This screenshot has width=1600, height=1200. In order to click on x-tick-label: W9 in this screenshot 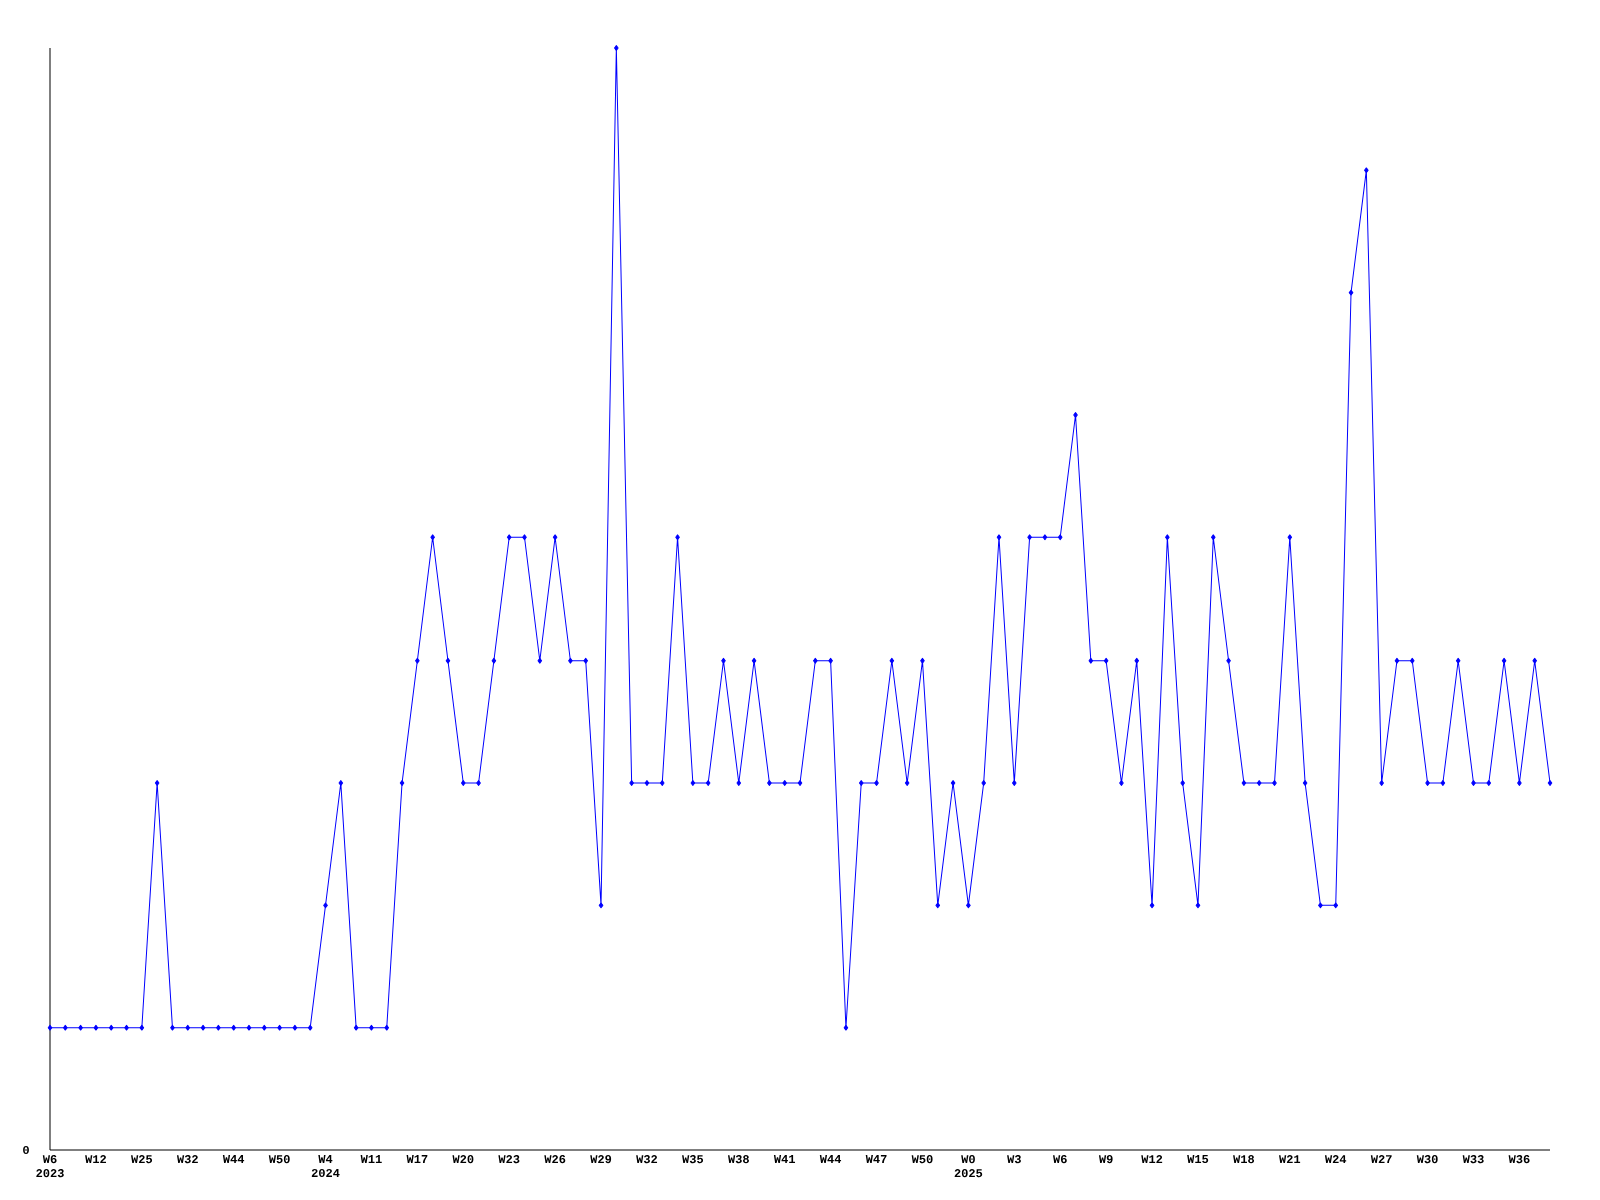, I will do `click(1105, 1159)`.